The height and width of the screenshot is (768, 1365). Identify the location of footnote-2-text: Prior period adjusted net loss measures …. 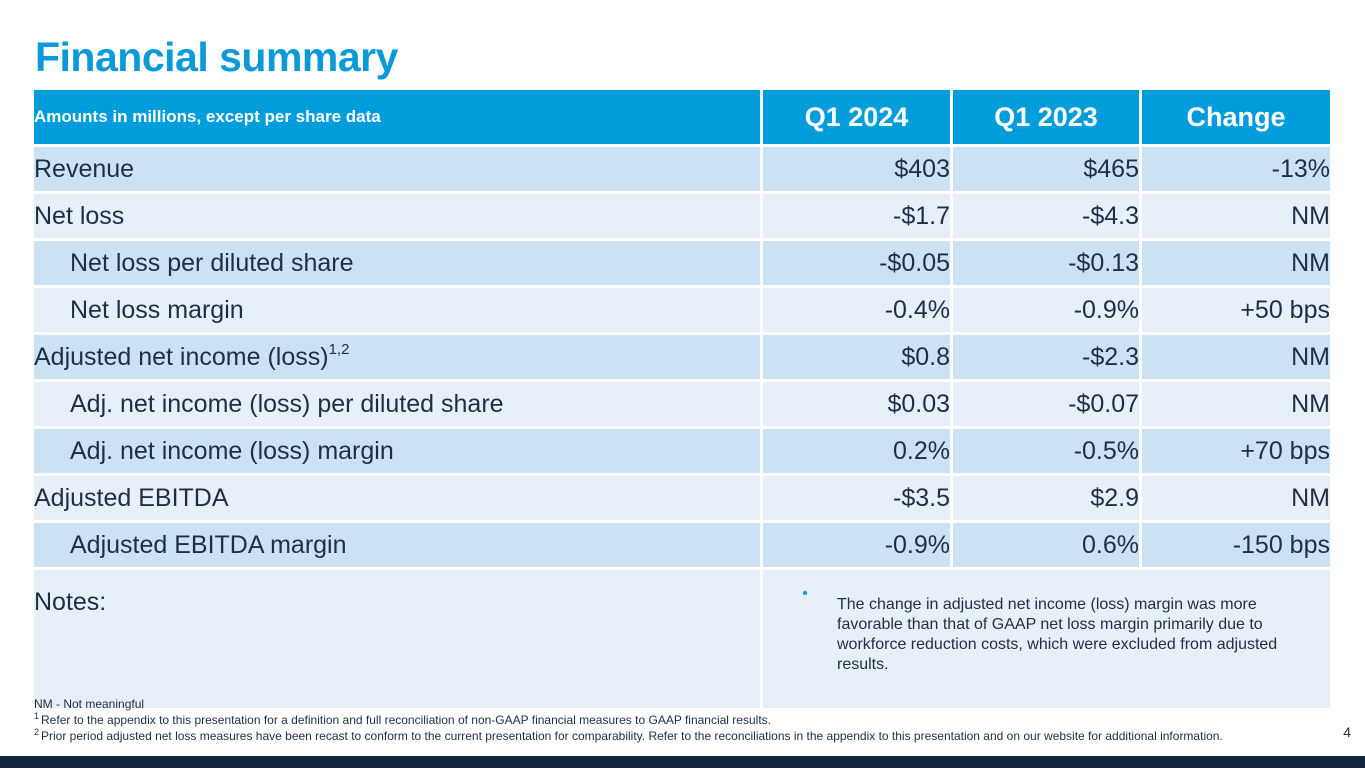
(632, 736).